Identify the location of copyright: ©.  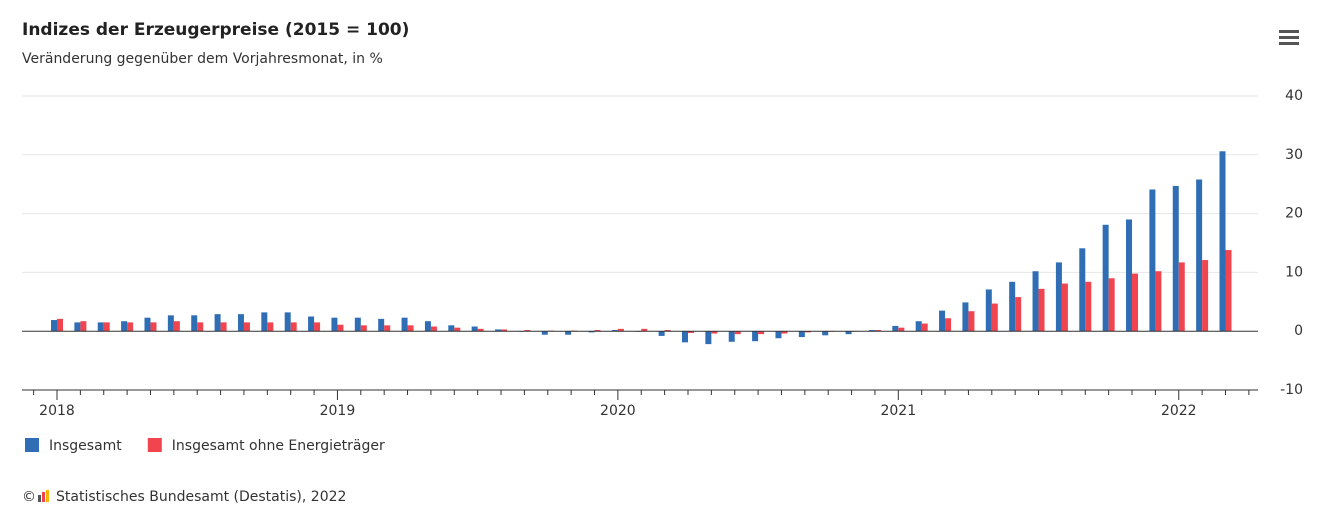
(29, 497).